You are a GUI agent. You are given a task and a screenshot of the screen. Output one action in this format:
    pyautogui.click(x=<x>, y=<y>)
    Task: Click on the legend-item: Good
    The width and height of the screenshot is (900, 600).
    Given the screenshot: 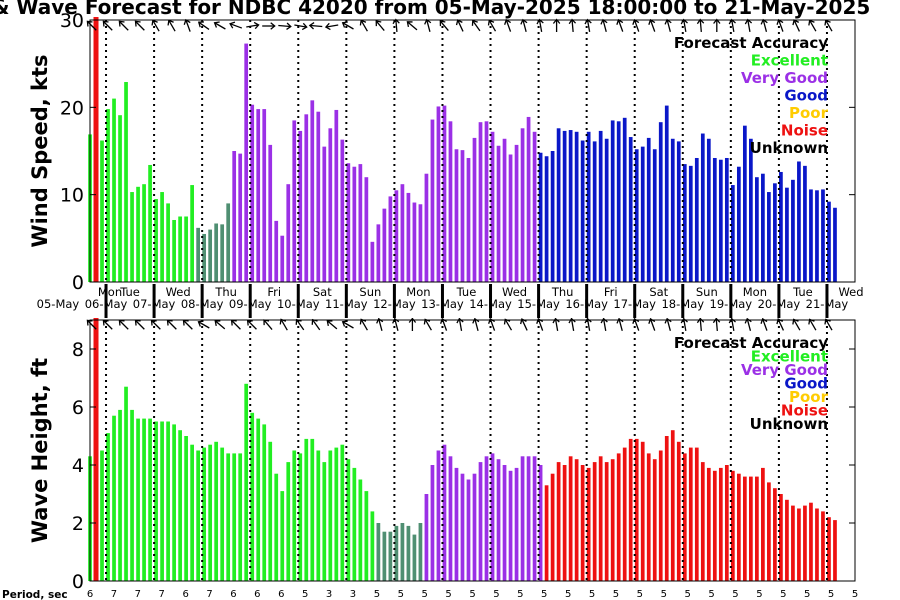 What is the action you would take?
    pyautogui.click(x=806, y=96)
    